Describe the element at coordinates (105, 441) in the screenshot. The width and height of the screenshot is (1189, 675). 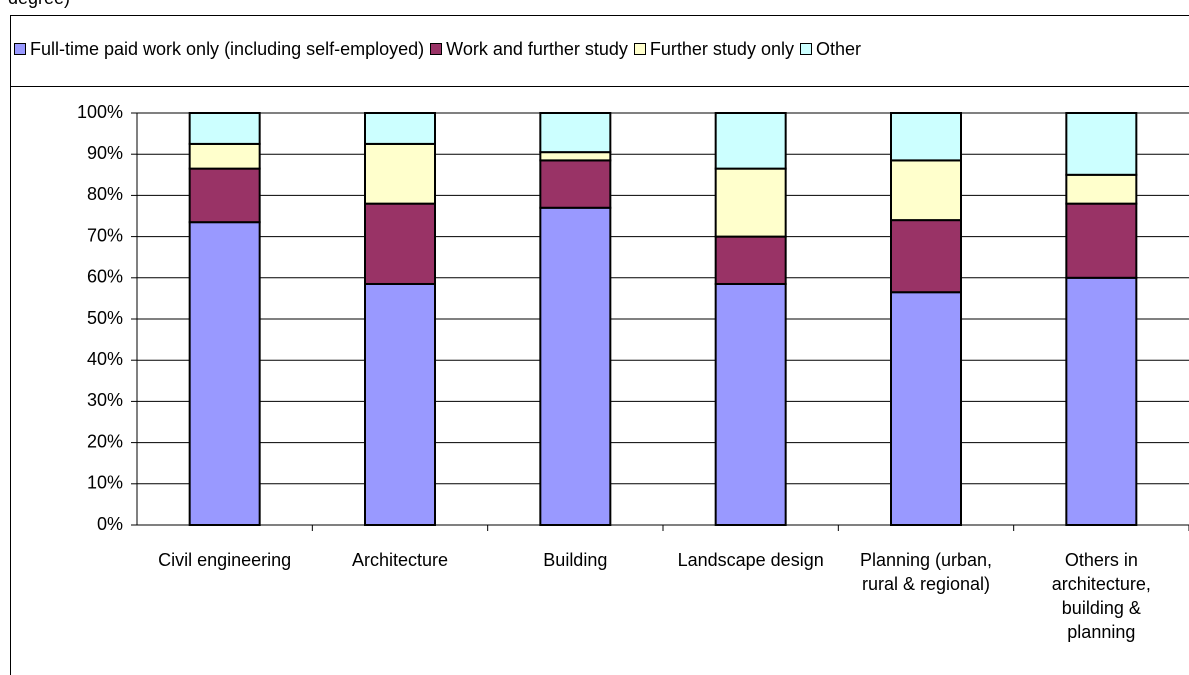
I see `y-tick-label: 20%` at that location.